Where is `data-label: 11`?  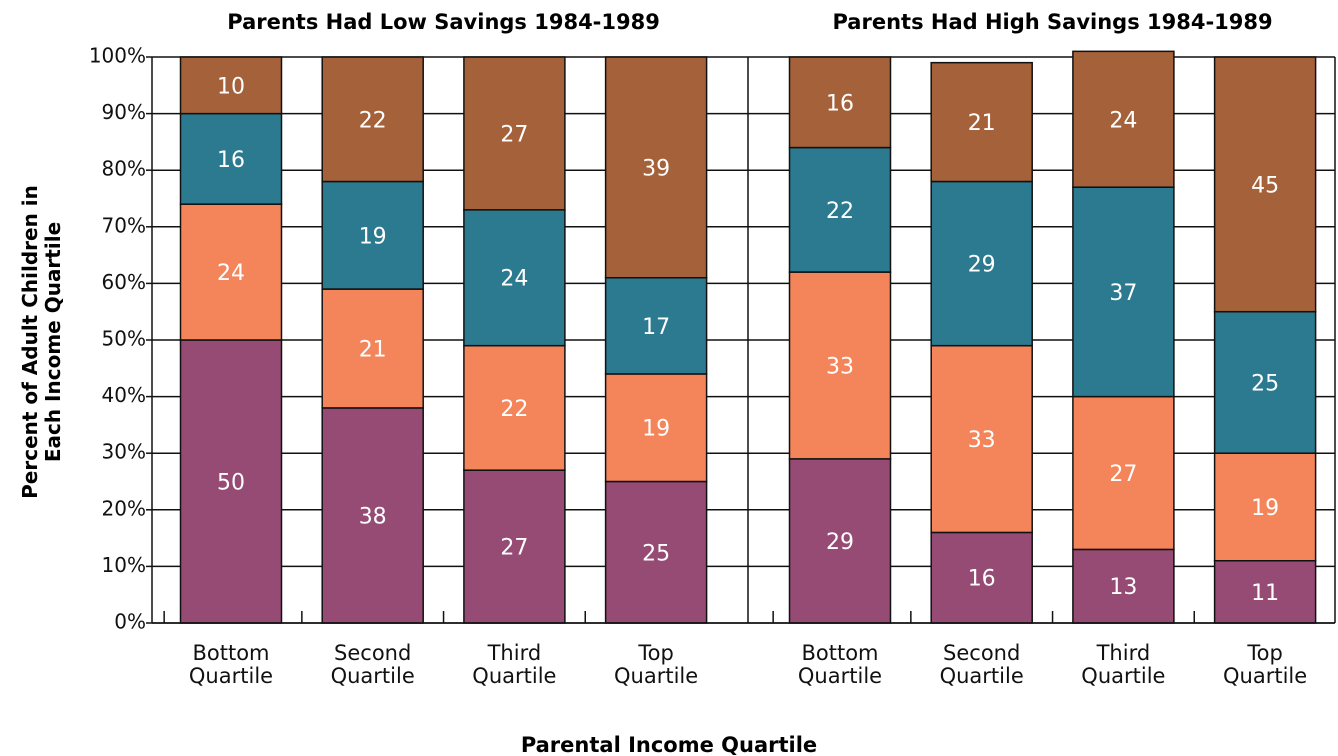 data-label: 11 is located at coordinates (1265, 593).